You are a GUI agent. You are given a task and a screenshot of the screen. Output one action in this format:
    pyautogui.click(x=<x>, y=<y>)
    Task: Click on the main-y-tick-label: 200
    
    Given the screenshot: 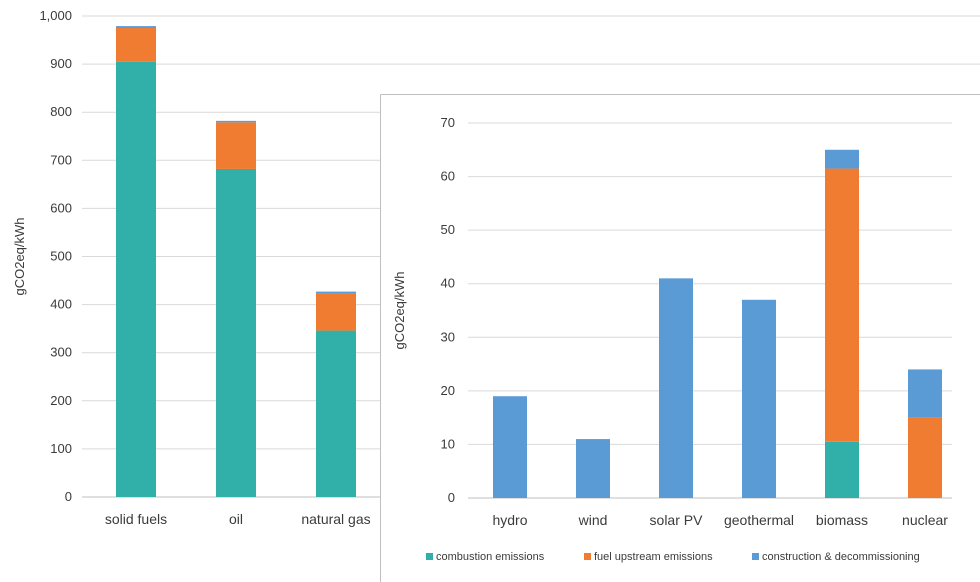 What is the action you would take?
    pyautogui.click(x=61, y=400)
    